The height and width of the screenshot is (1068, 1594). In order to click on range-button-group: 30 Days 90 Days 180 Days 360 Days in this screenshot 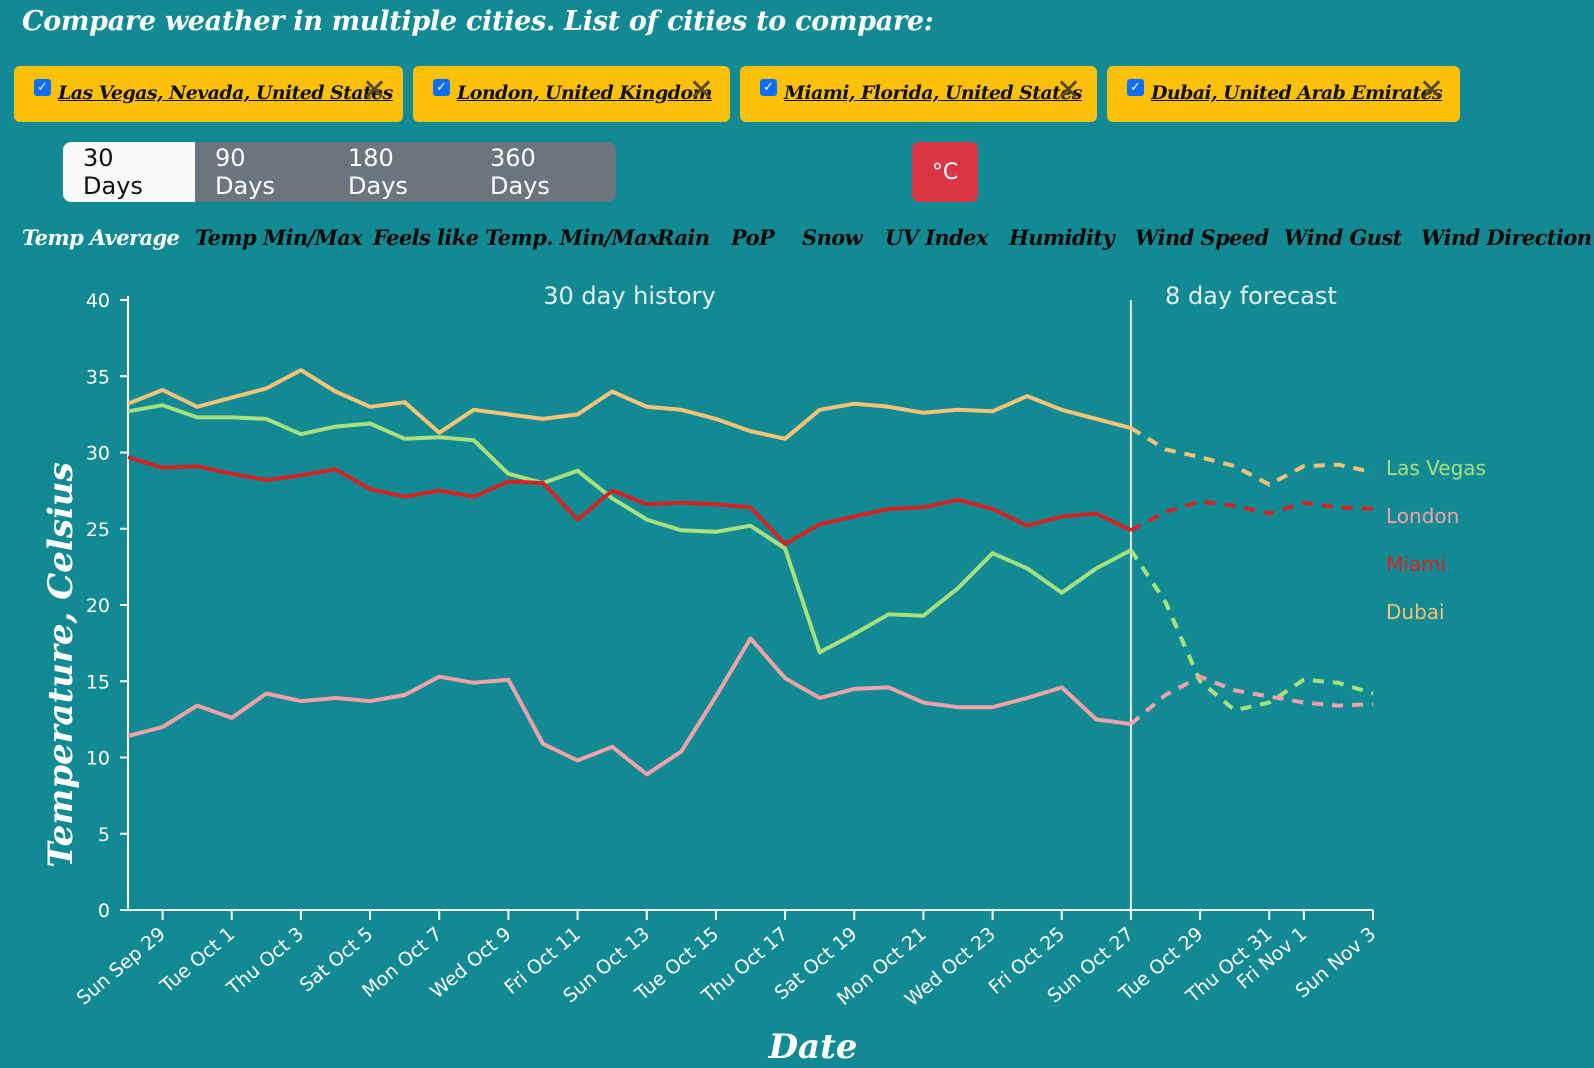, I will do `click(339, 172)`.